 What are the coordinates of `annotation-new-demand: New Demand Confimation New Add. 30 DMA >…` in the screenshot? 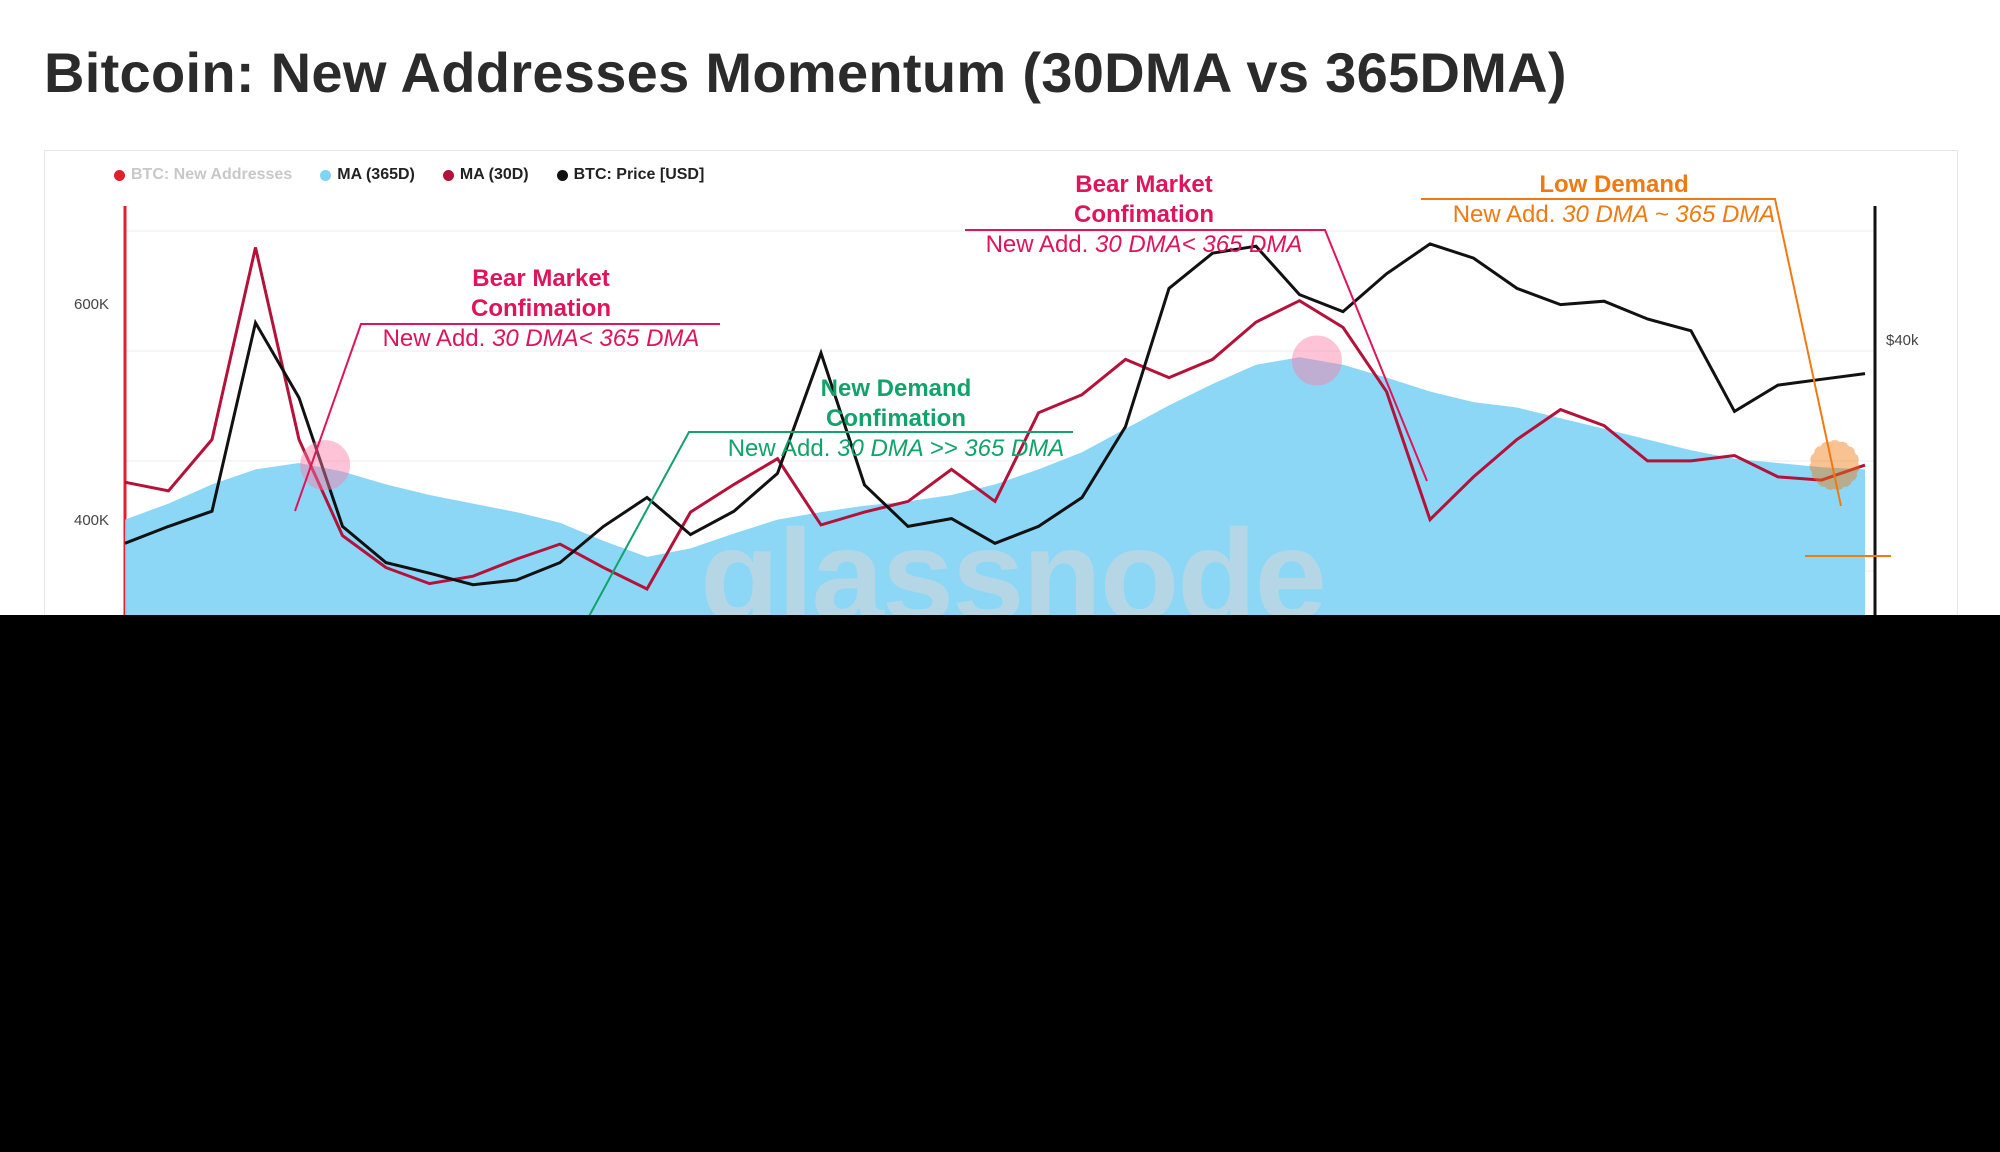 It's located at (896, 419).